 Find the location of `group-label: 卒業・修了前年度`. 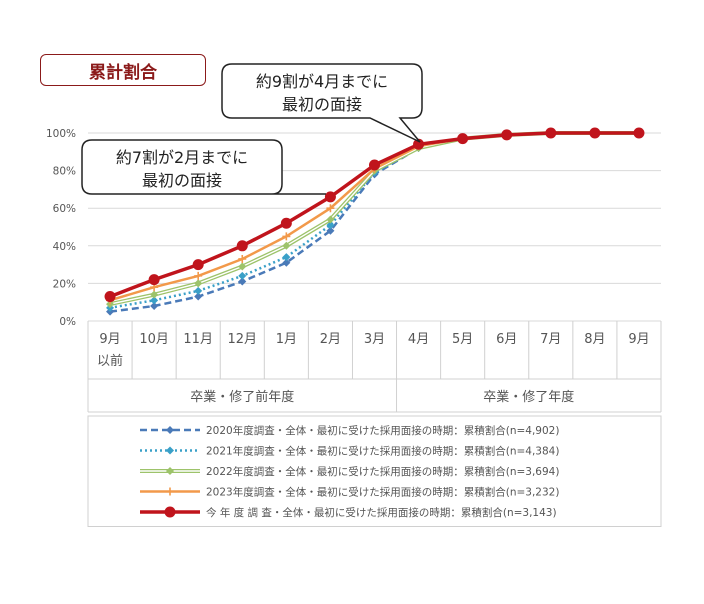

group-label: 卒業・修了前年度 is located at coordinates (242, 397).